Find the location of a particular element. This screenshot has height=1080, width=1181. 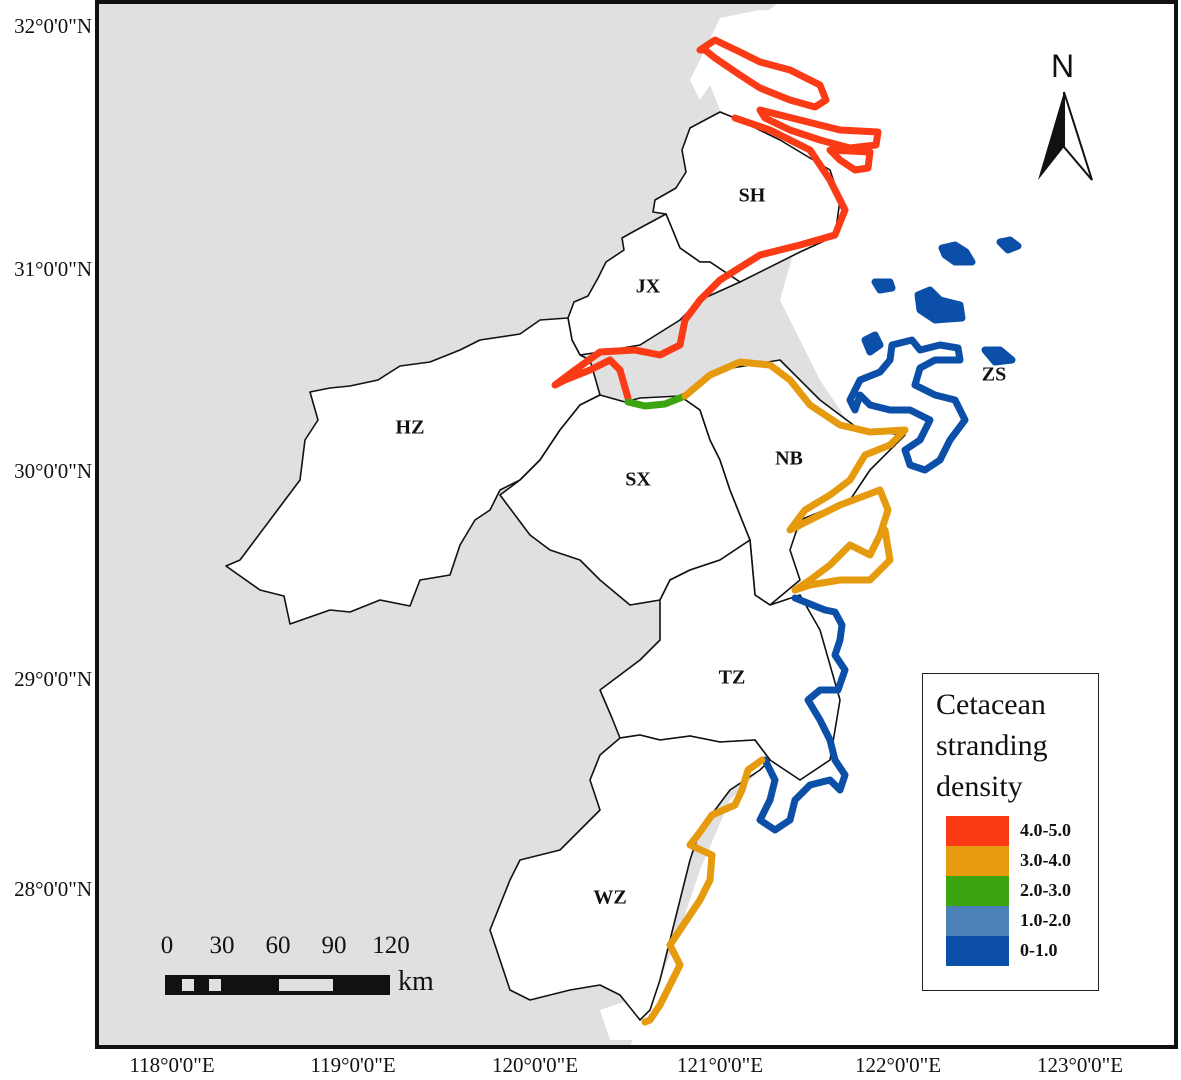

lat-label-32n: 32°0'0"N is located at coordinates (53, 26).